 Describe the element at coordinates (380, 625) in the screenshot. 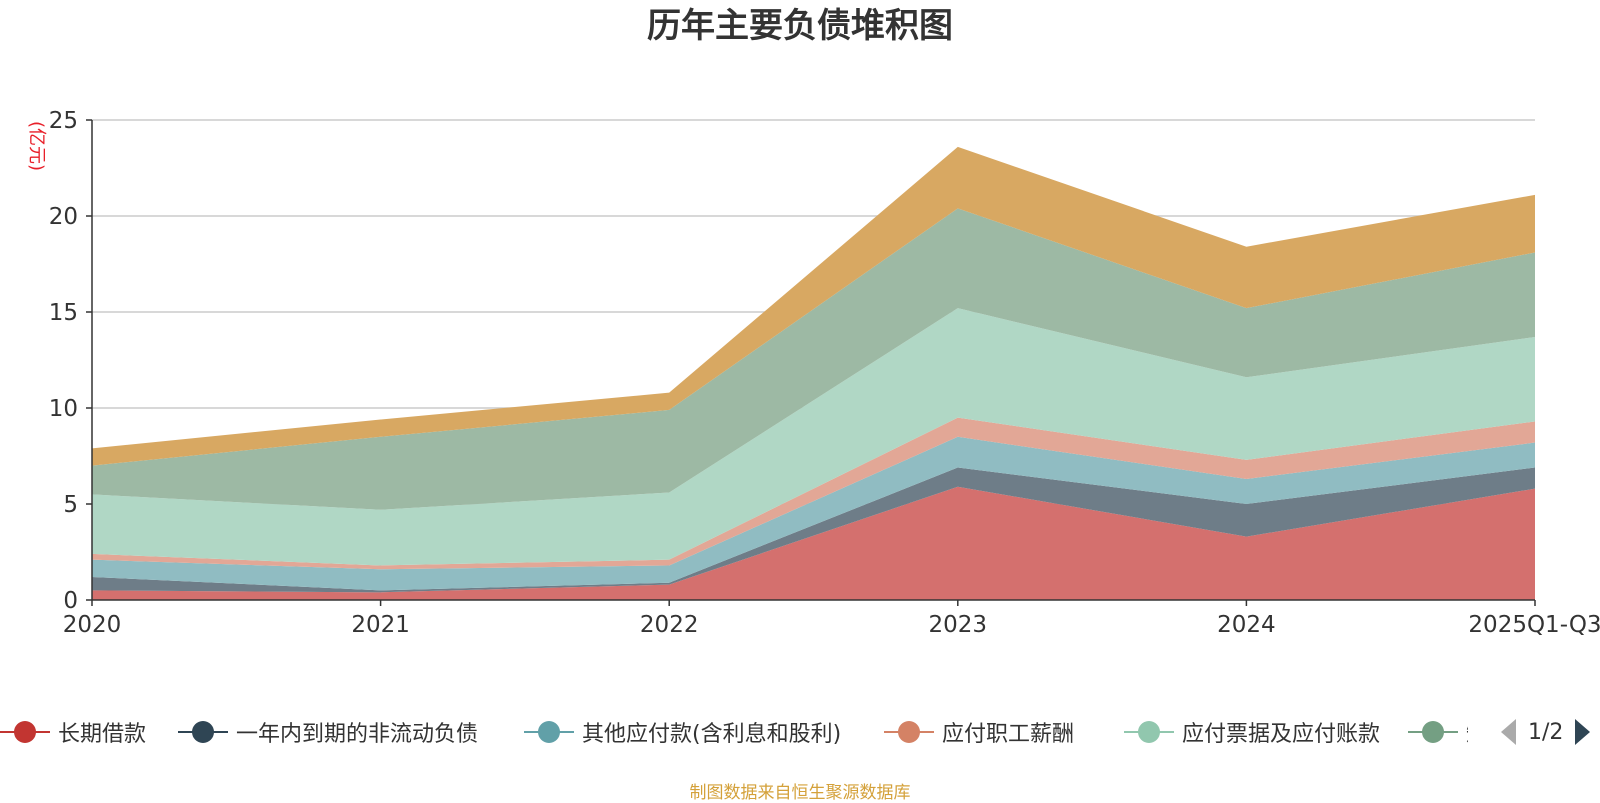

I see `x-tick-label: 2021` at that location.